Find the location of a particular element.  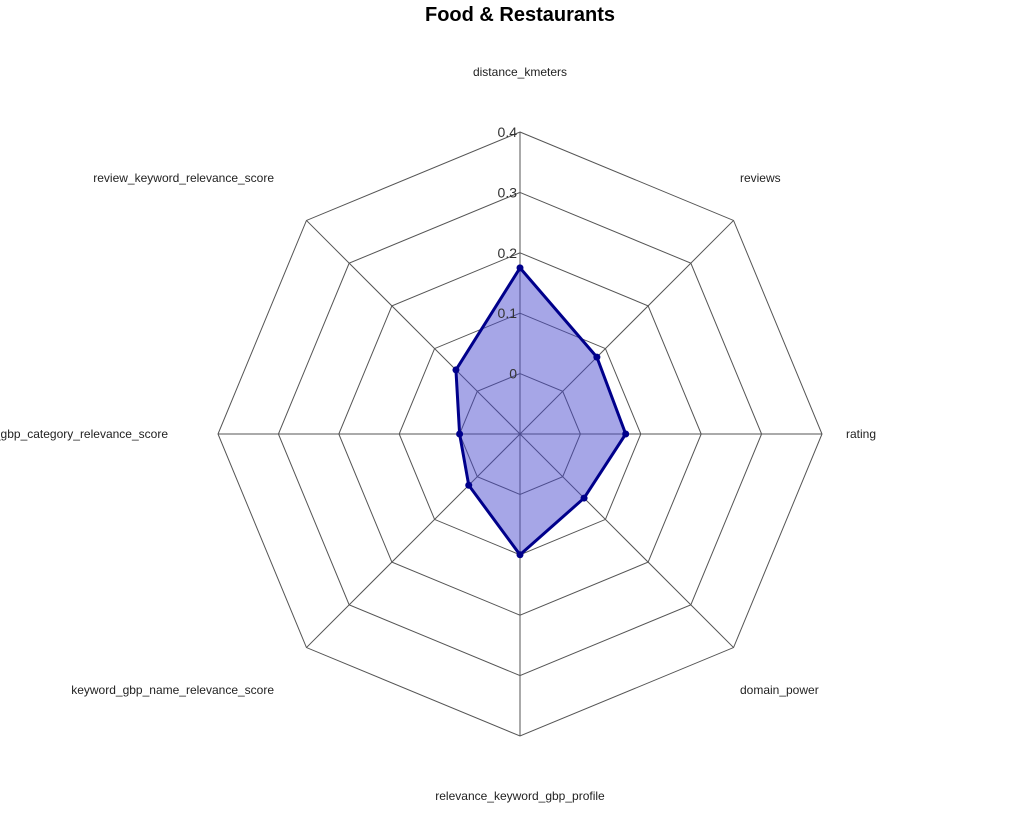

axis-label-keyword_gbp_name_relevance_score: keyword_gbp_name_relevance_score is located at coordinates (172, 690).